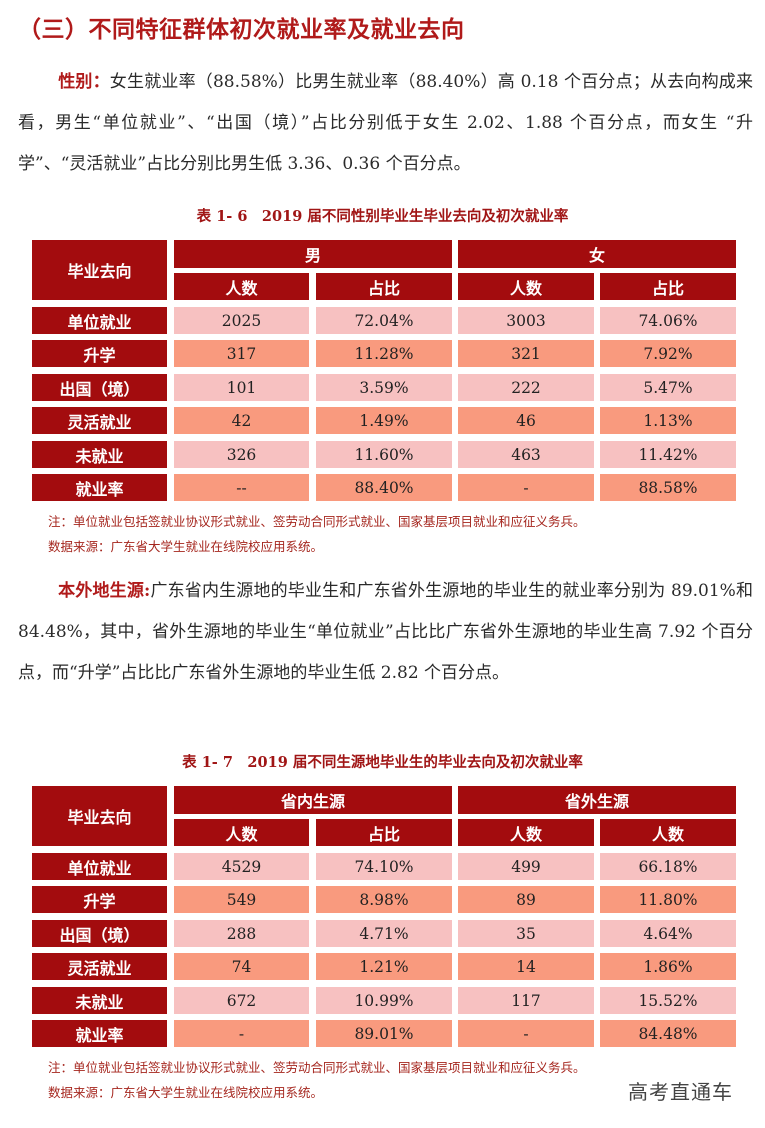 The image size is (765, 1128). I want to click on table1-cell: 5.47%, so click(668, 387).